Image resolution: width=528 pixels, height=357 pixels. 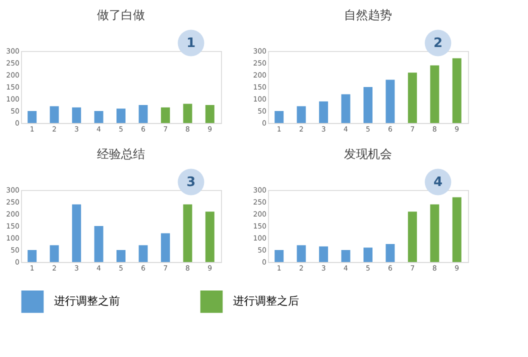 I want to click on legend-label: 进行调整之前, so click(x=87, y=301).